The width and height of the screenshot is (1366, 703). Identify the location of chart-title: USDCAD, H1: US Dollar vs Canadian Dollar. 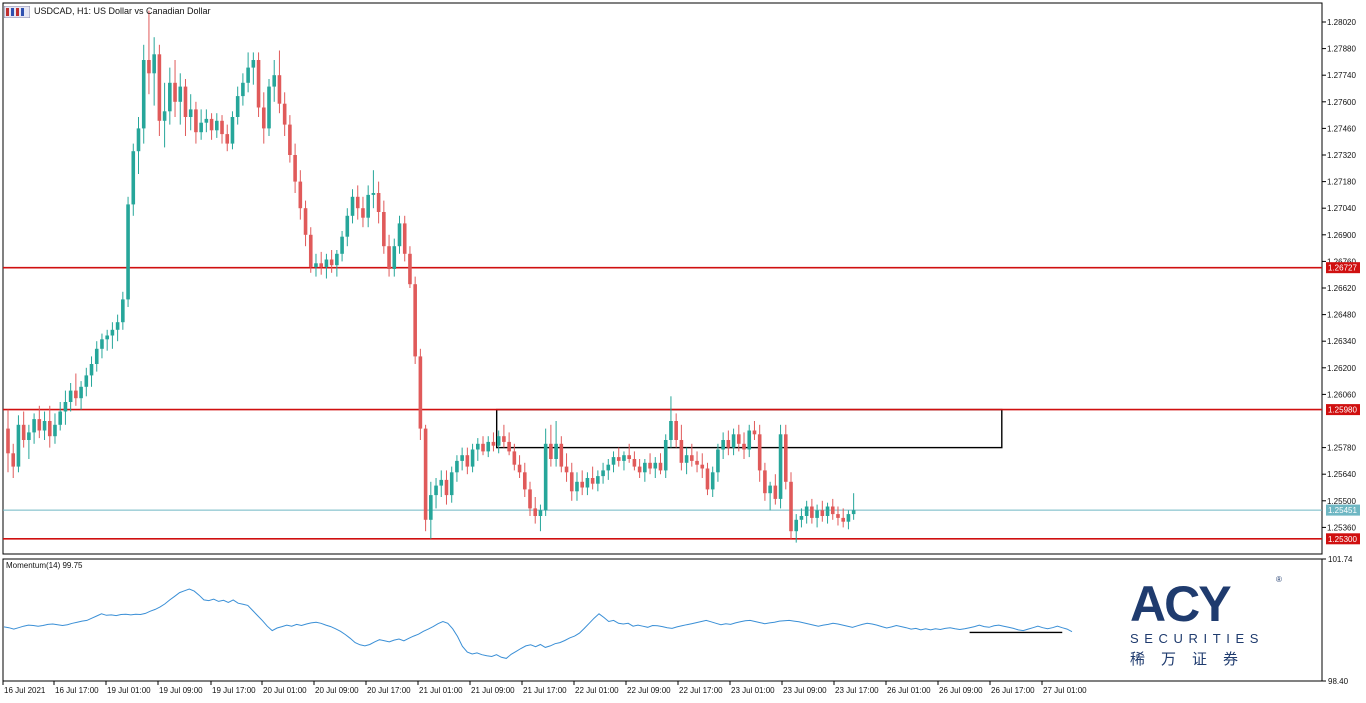
(122, 11).